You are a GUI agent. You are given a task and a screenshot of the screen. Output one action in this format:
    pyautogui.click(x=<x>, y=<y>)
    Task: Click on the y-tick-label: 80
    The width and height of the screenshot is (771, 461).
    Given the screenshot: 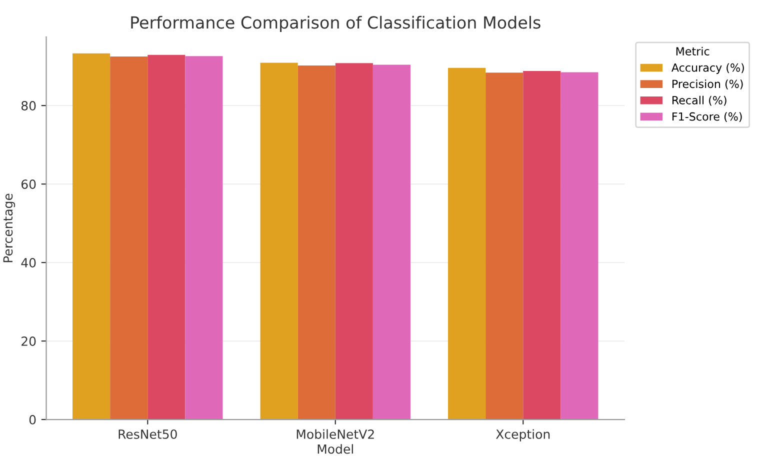 What is the action you would take?
    pyautogui.click(x=28, y=105)
    